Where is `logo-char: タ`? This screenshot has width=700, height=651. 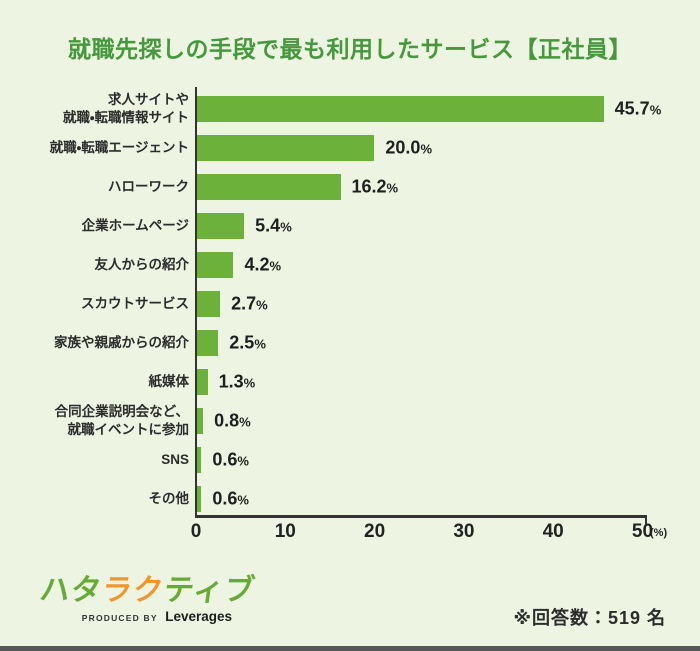
logo-char: タ is located at coordinates (86, 590).